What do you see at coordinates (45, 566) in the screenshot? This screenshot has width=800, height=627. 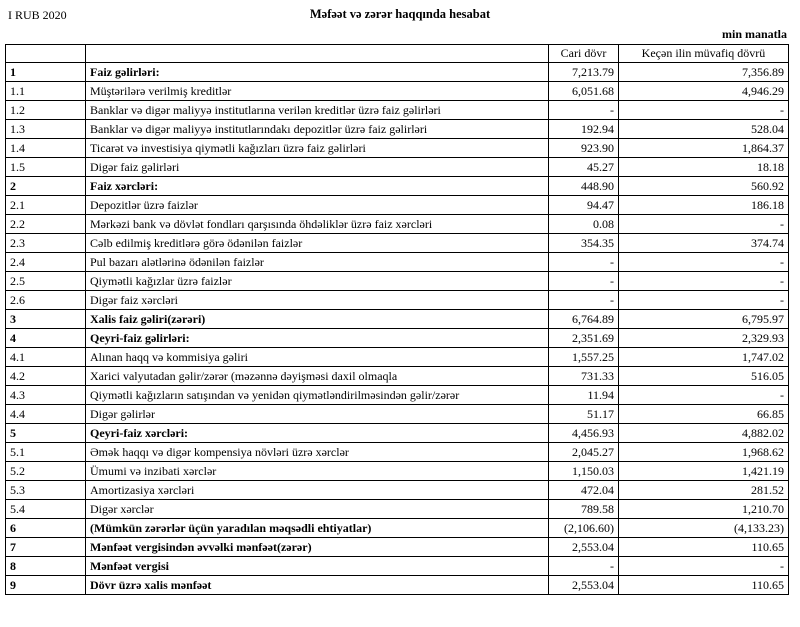 I see `cell-num: 8` at bounding box center [45, 566].